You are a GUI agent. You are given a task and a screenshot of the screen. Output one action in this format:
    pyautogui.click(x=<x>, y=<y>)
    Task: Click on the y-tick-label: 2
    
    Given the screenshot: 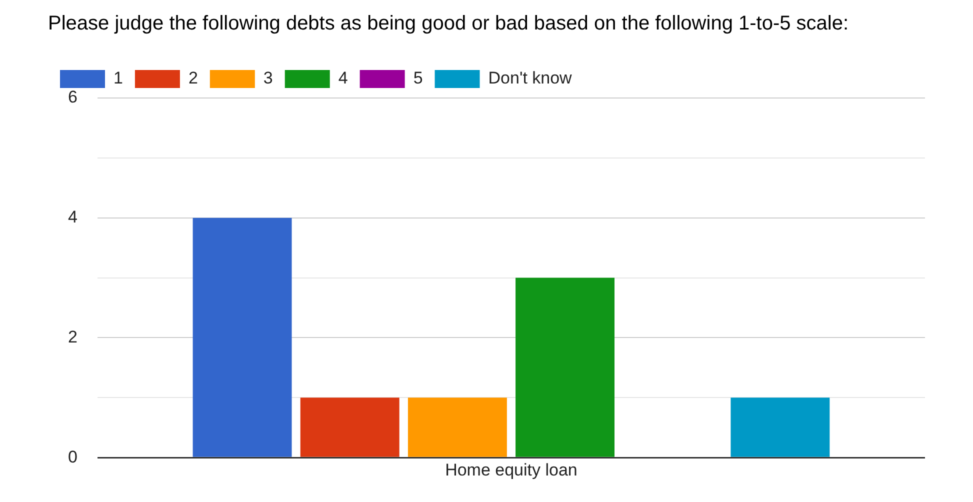 What is the action you would take?
    pyautogui.click(x=73, y=336)
    